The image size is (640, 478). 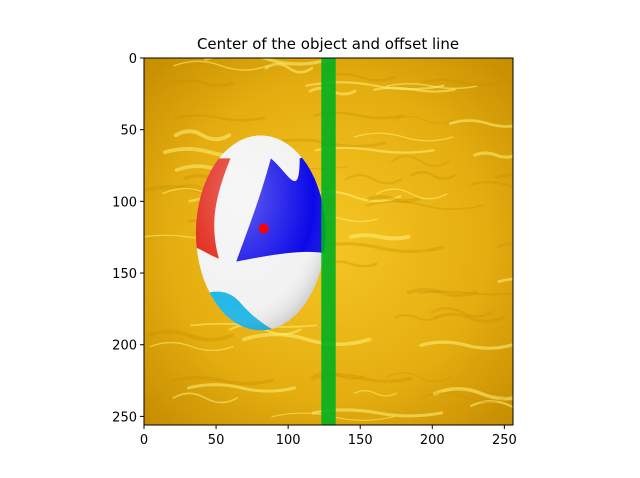 I want to click on x-tick-label: 200, so click(x=432, y=440).